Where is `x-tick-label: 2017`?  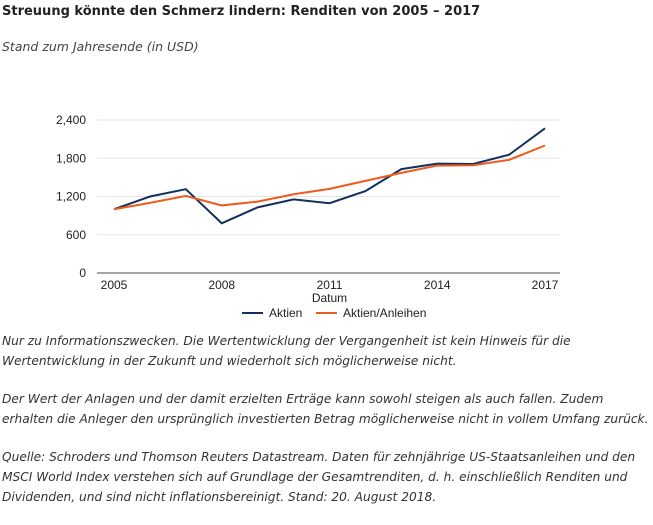
x-tick-label: 2017 is located at coordinates (545, 285).